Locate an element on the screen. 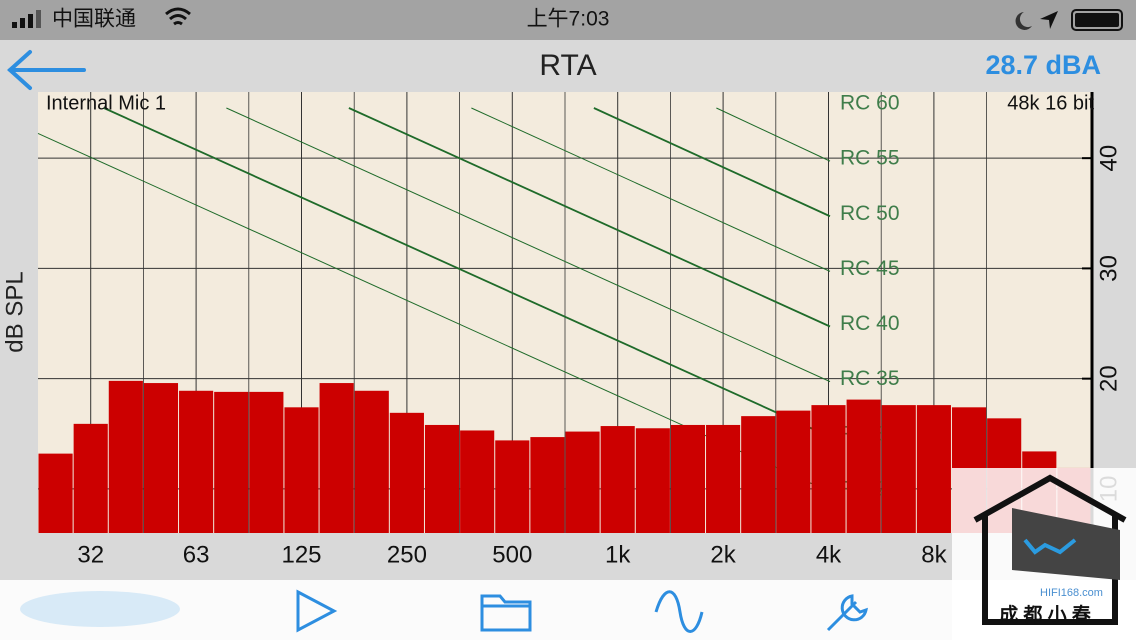 The height and width of the screenshot is (640, 1136). watermark-site: HIFI168.com is located at coordinates (1071, 593).